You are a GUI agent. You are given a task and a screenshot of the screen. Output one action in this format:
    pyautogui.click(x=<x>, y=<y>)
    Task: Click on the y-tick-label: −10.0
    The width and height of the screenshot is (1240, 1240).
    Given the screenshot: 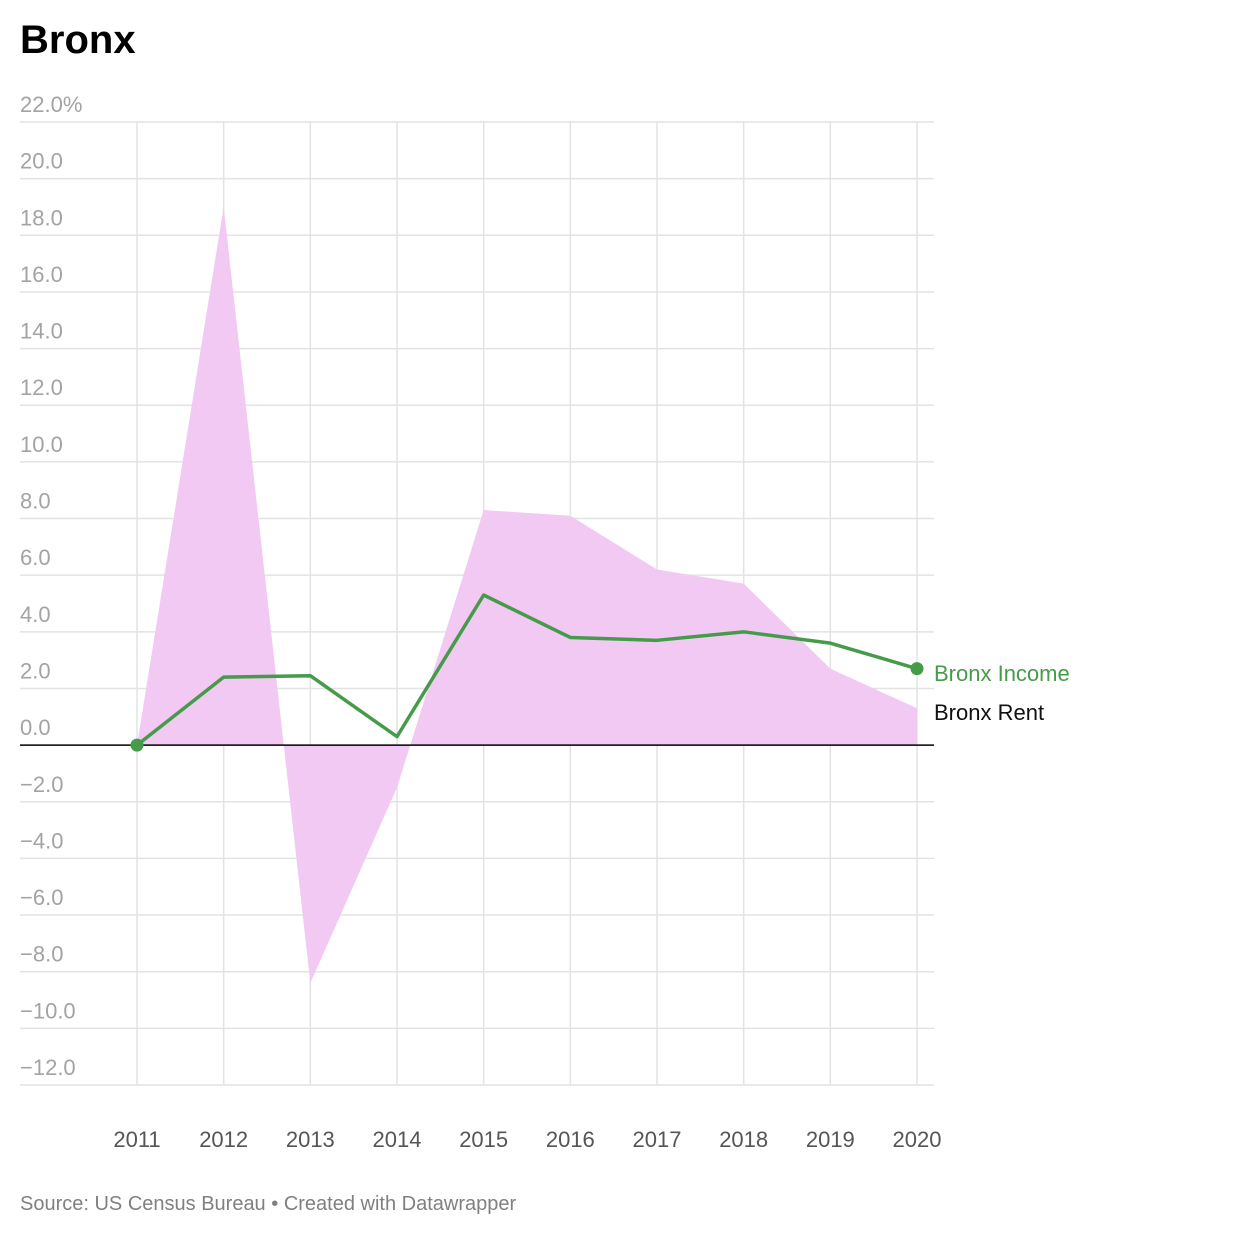 What is the action you would take?
    pyautogui.click(x=48, y=1010)
    